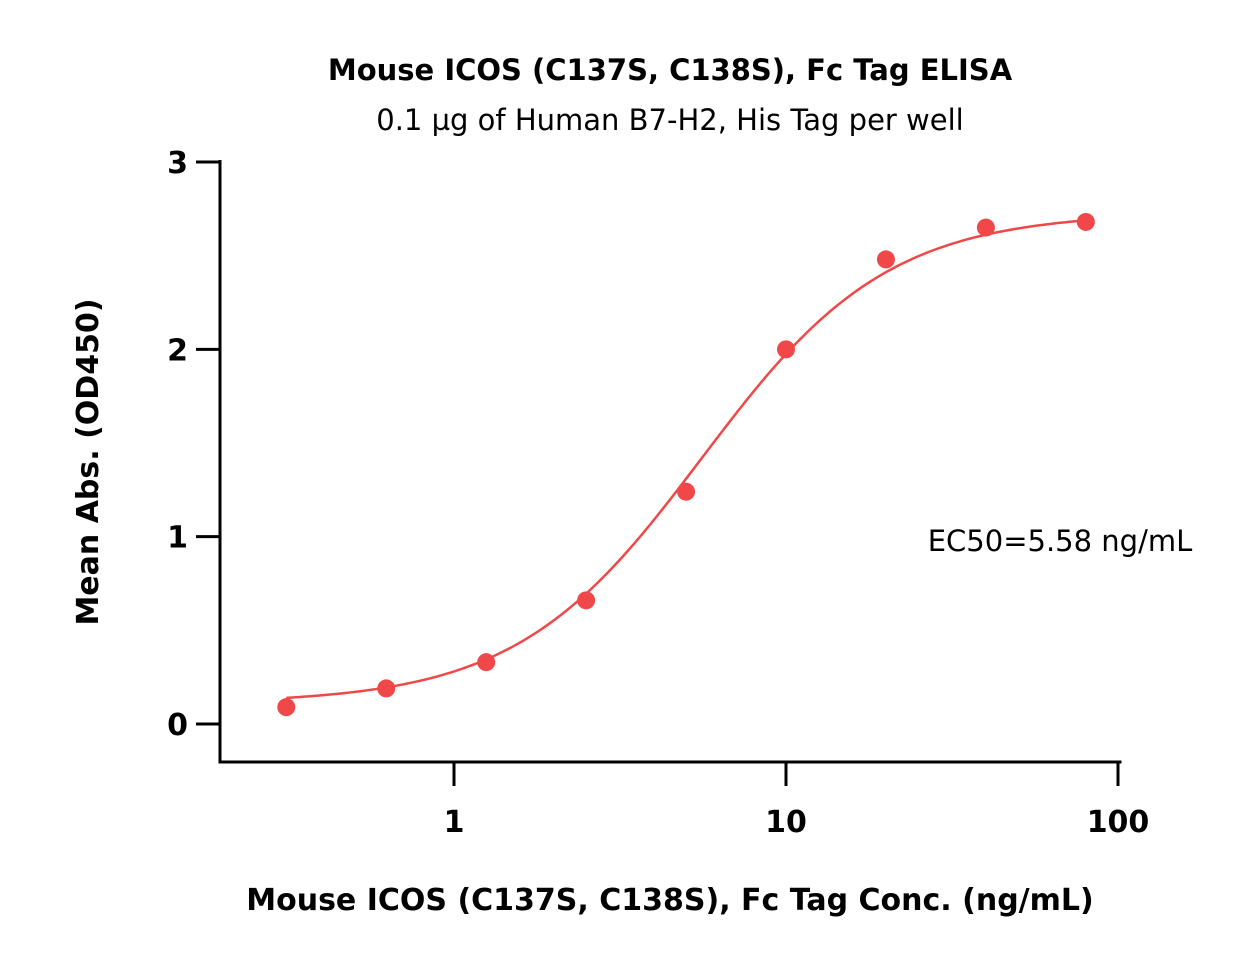 Image resolution: width=1252 pixels, height=966 pixels. What do you see at coordinates (454, 822) in the screenshot?
I see `x-tick-label: 1` at bounding box center [454, 822].